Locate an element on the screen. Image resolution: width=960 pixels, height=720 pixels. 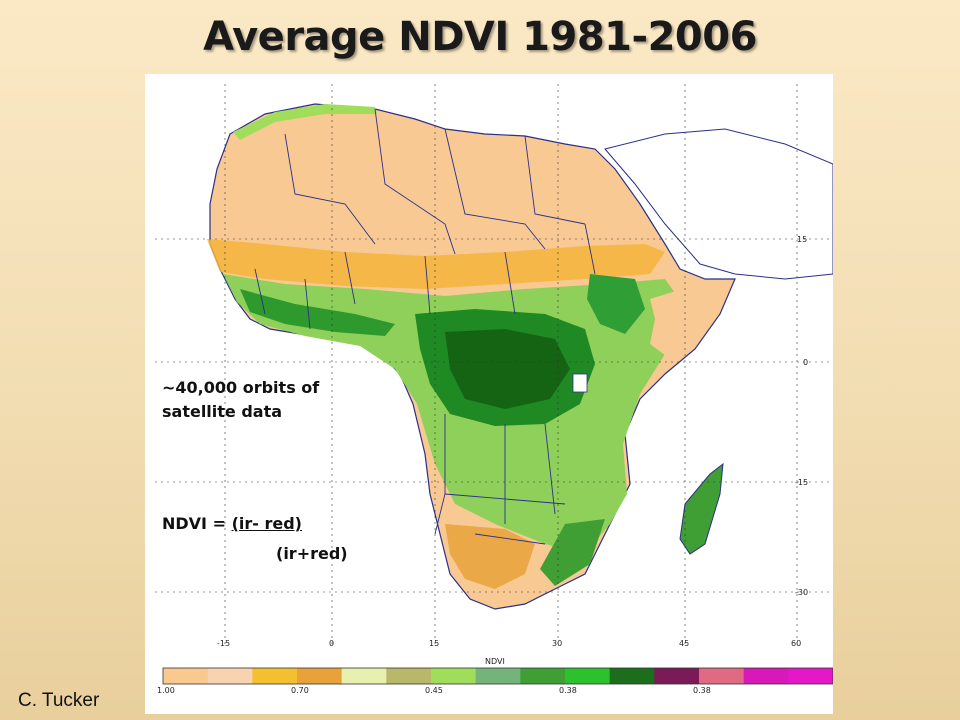
ndvi-formula: NDVI = (ir- red) (ir+red) is located at coordinates (255, 539).